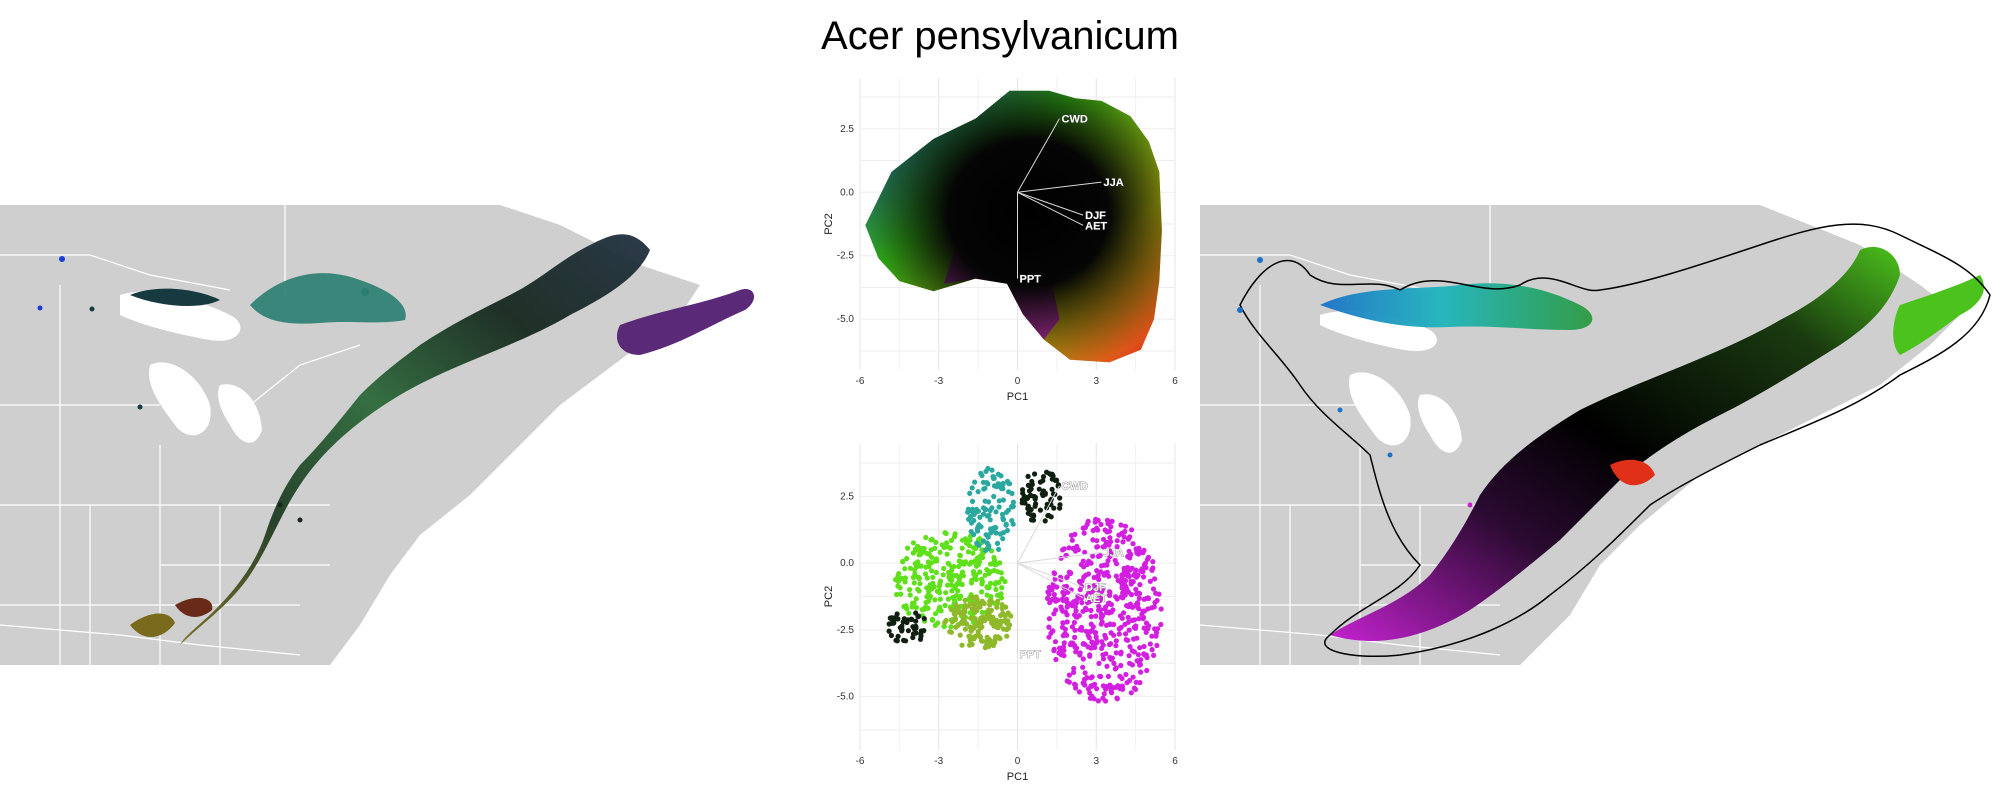 This screenshot has height=800, width=2000. Describe the element at coordinates (1018, 761) in the screenshot. I see `x-tick-label: 0` at that location.